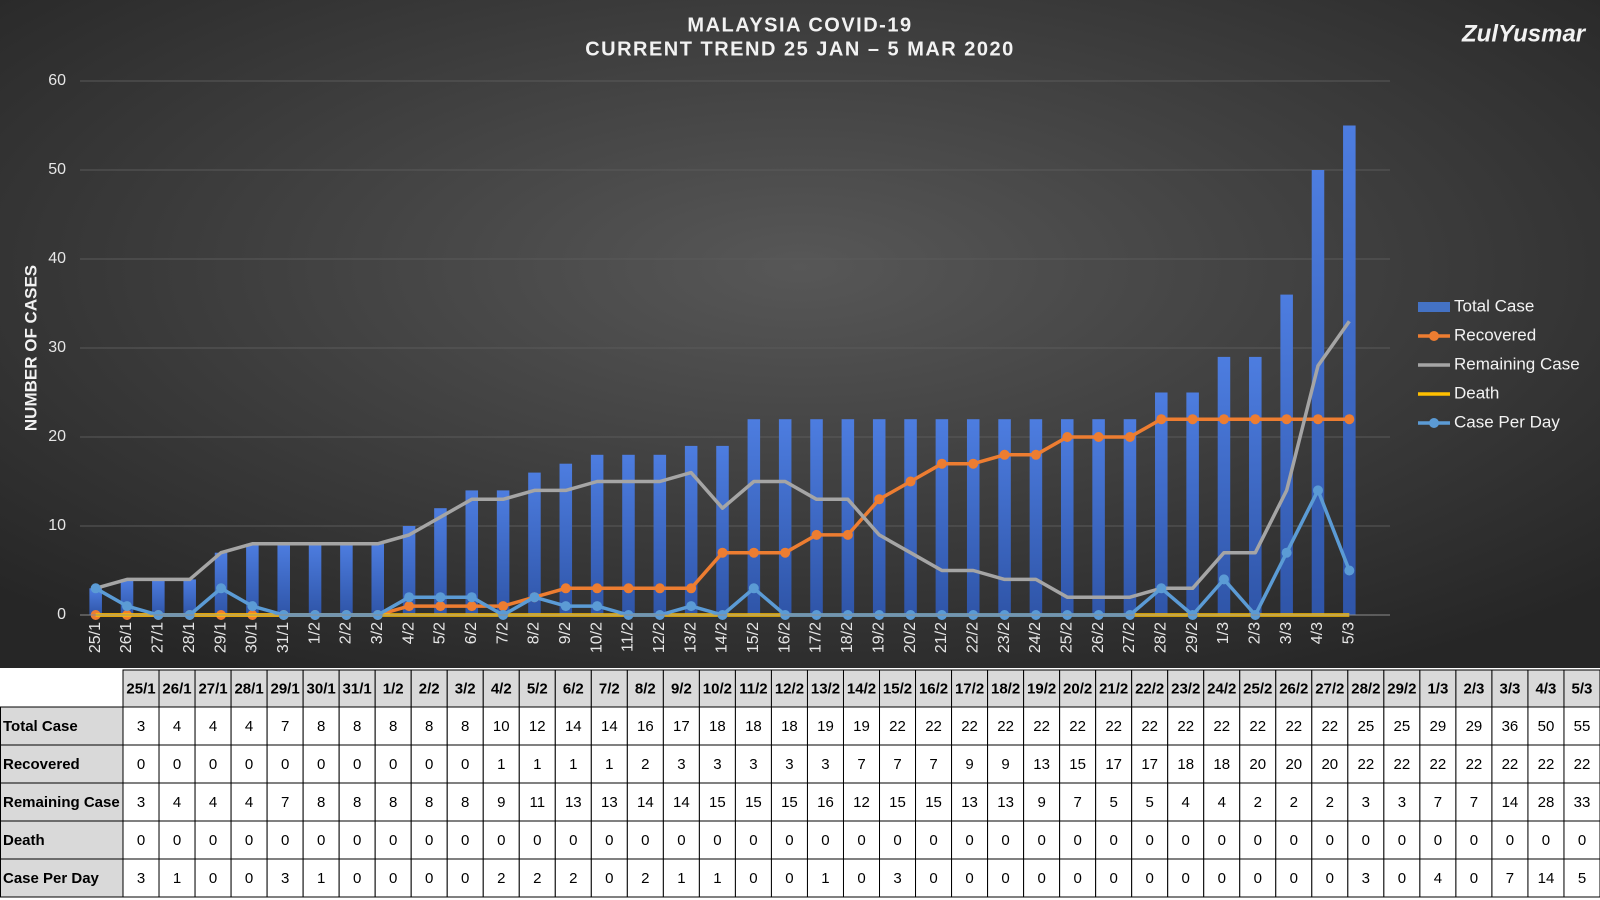  What do you see at coordinates (1329, 688) in the screenshot?
I see `table-header: 27/2` at bounding box center [1329, 688].